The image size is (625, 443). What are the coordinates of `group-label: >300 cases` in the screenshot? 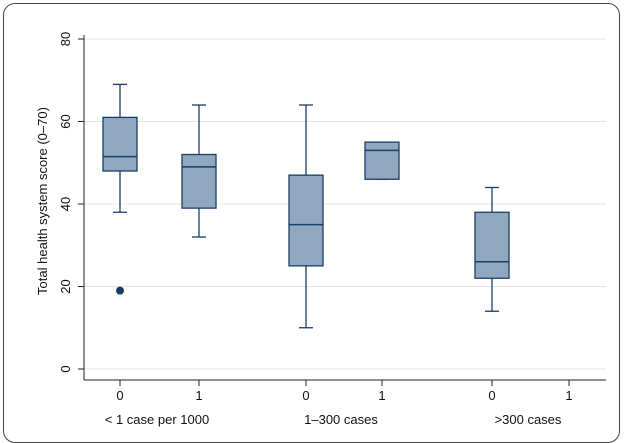 It's located at (528, 419).